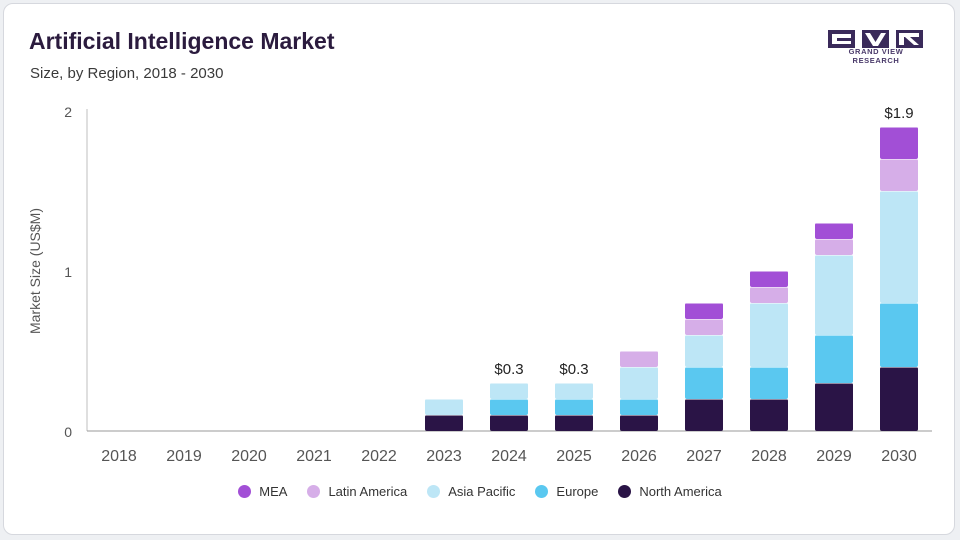 The height and width of the screenshot is (540, 960). Describe the element at coordinates (249, 456) in the screenshot. I see `x-tick-label: 2020` at that location.